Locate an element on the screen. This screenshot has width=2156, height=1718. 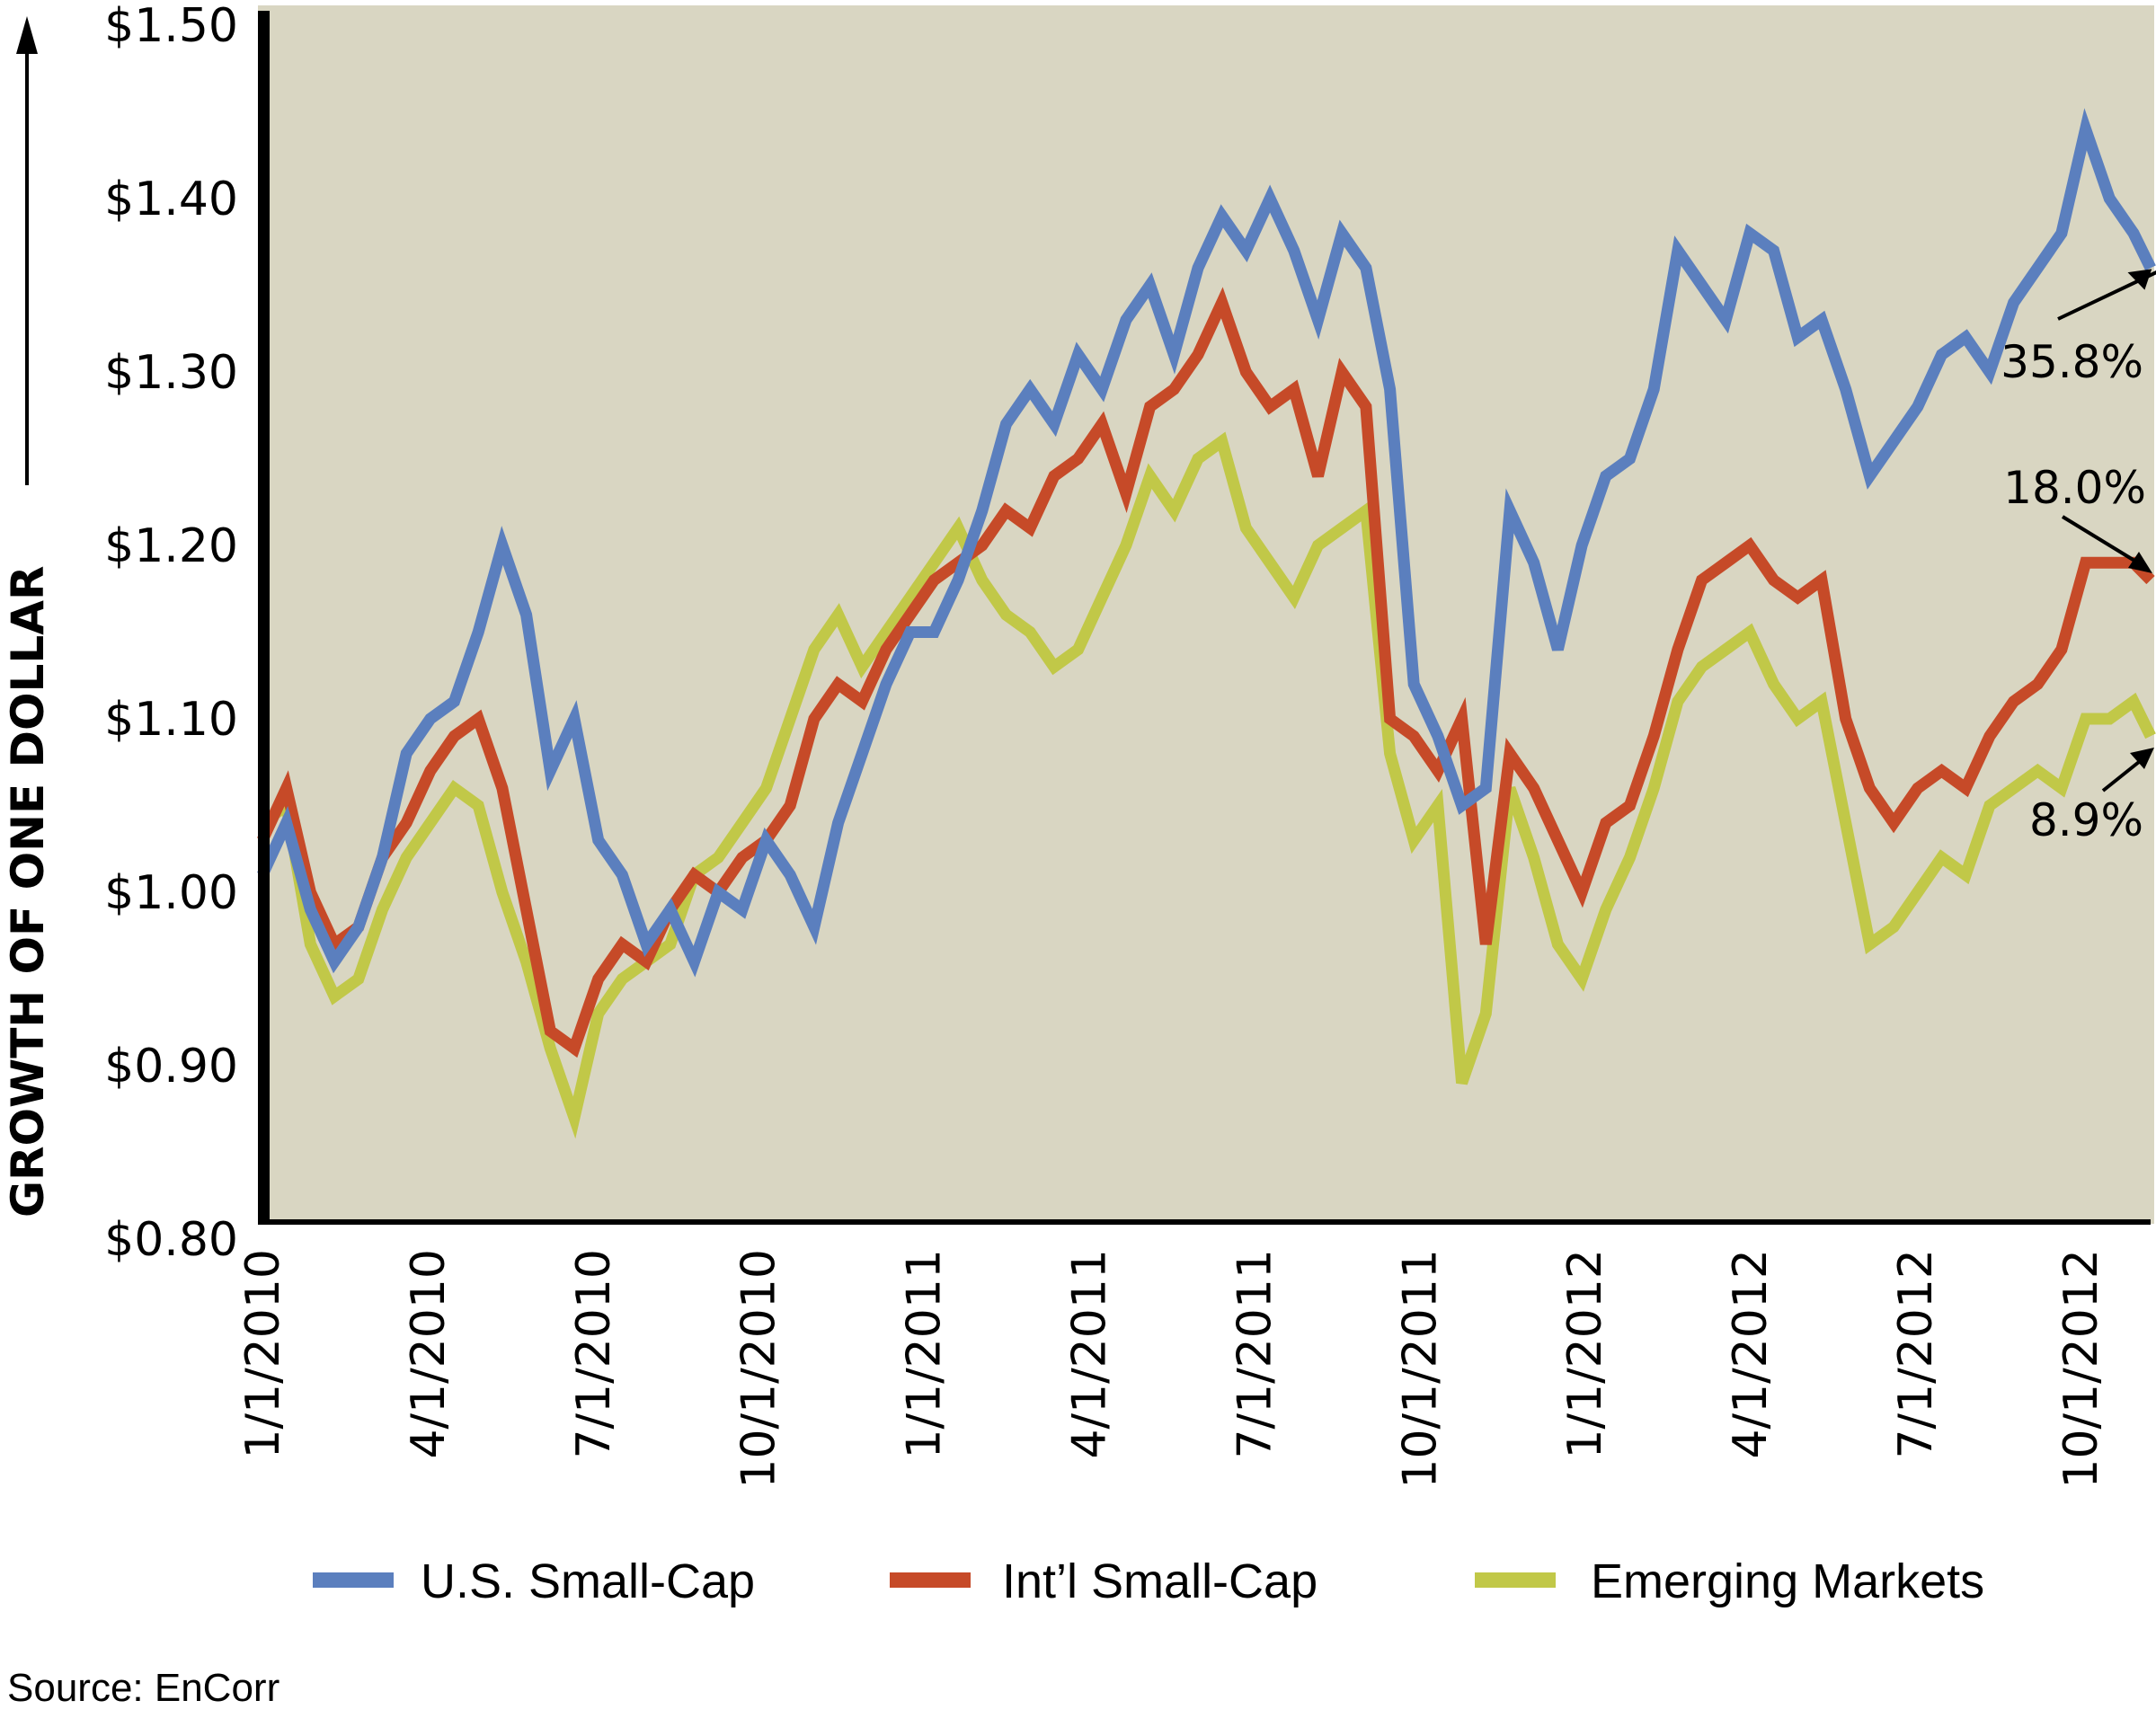
legend-item-intl: Int’l Small-Cap is located at coordinates (1104, 1581).